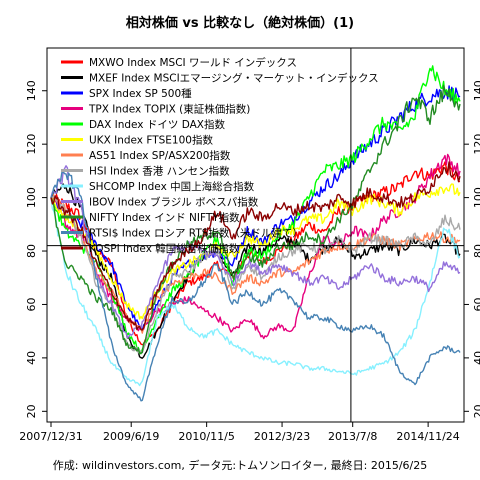  I want to click on y-tick-label-left: 40, so click(31, 358).